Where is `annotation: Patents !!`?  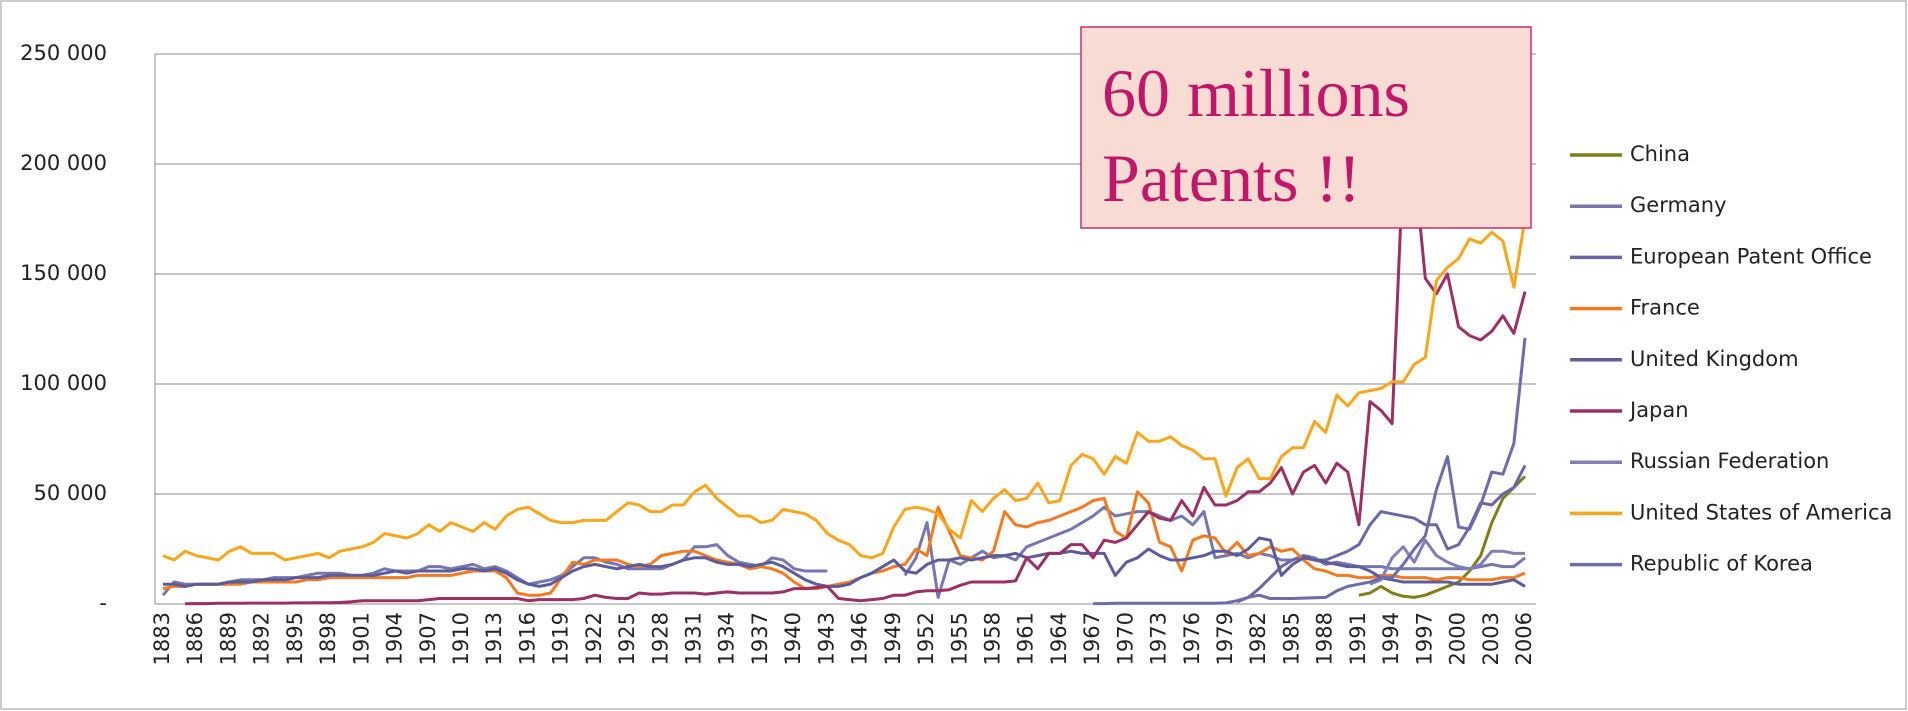 annotation: Patents !! is located at coordinates (1231, 178).